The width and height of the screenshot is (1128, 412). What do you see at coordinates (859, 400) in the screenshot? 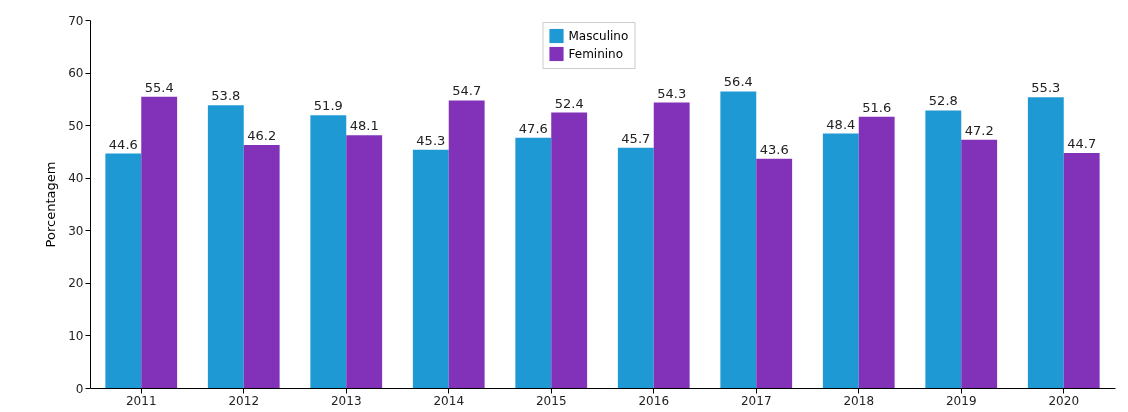
I see `x-tick-label: 2018` at bounding box center [859, 400].